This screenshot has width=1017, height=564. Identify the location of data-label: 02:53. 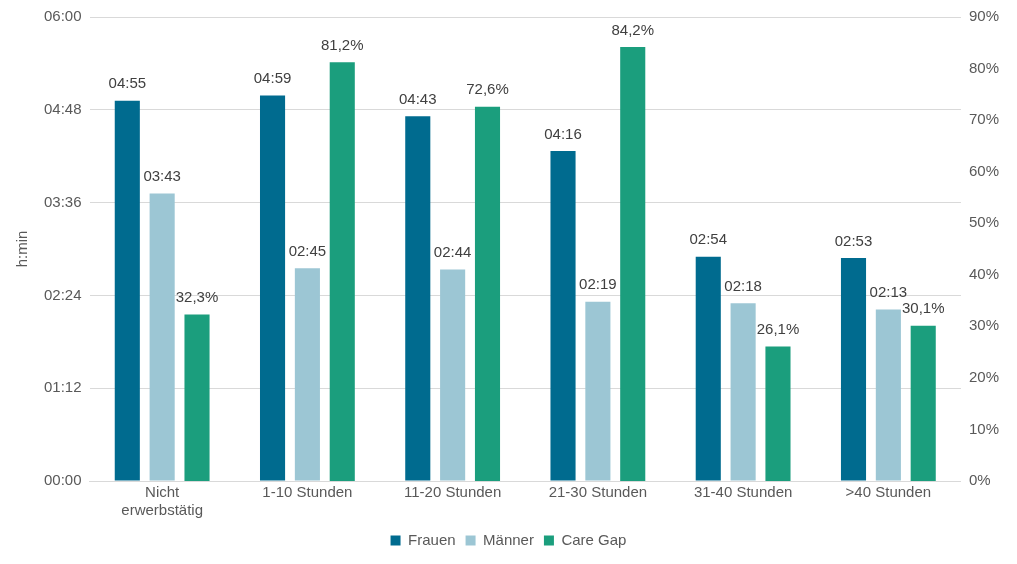
(853, 240).